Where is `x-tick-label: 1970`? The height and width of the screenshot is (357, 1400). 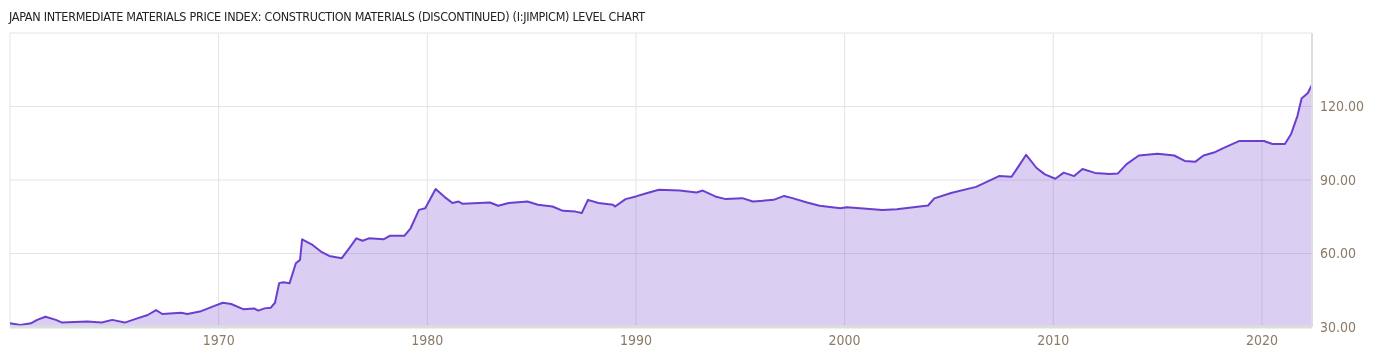
x-tick-label: 1970 is located at coordinates (218, 339).